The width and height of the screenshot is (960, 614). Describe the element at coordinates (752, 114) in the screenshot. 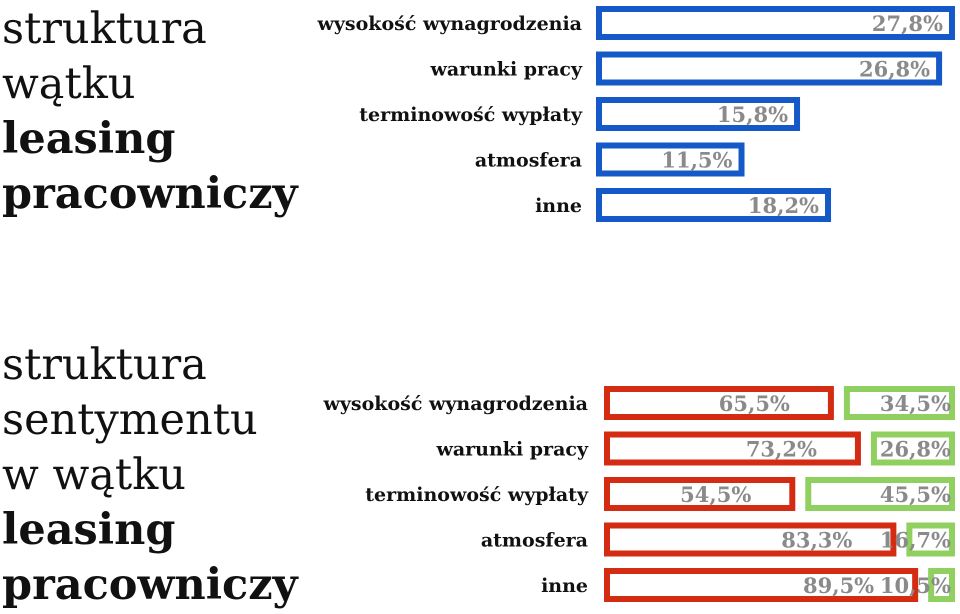

I see `chart1-value-label: 15,8%` at that location.